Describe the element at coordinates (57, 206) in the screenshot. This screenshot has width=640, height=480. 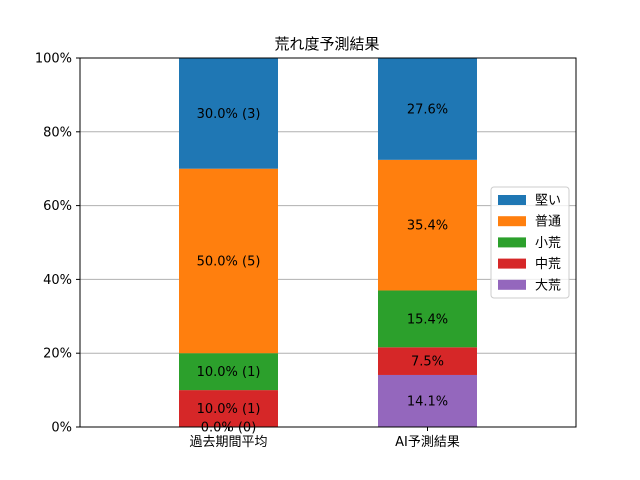
I see `y-tick-label: 60%` at that location.